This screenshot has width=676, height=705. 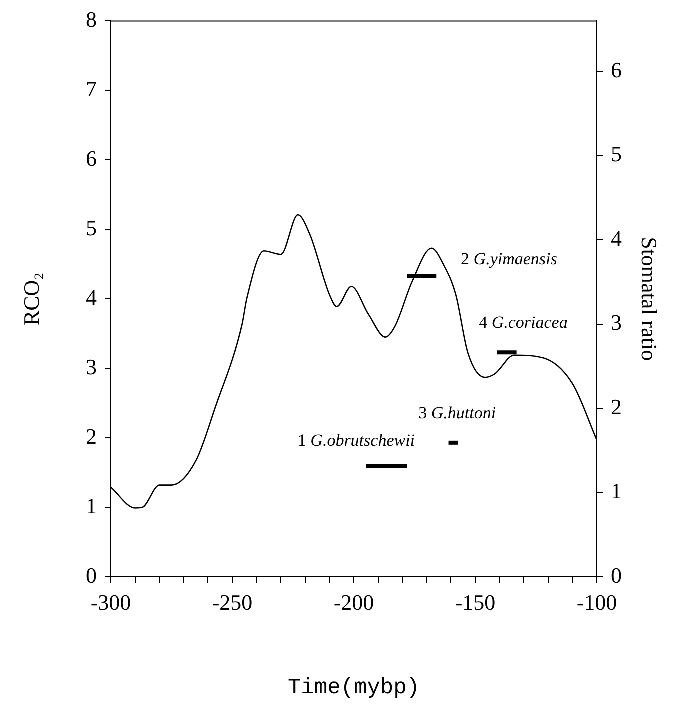 What do you see at coordinates (91, 297) in the screenshot?
I see `y-tick-label: 4` at bounding box center [91, 297].